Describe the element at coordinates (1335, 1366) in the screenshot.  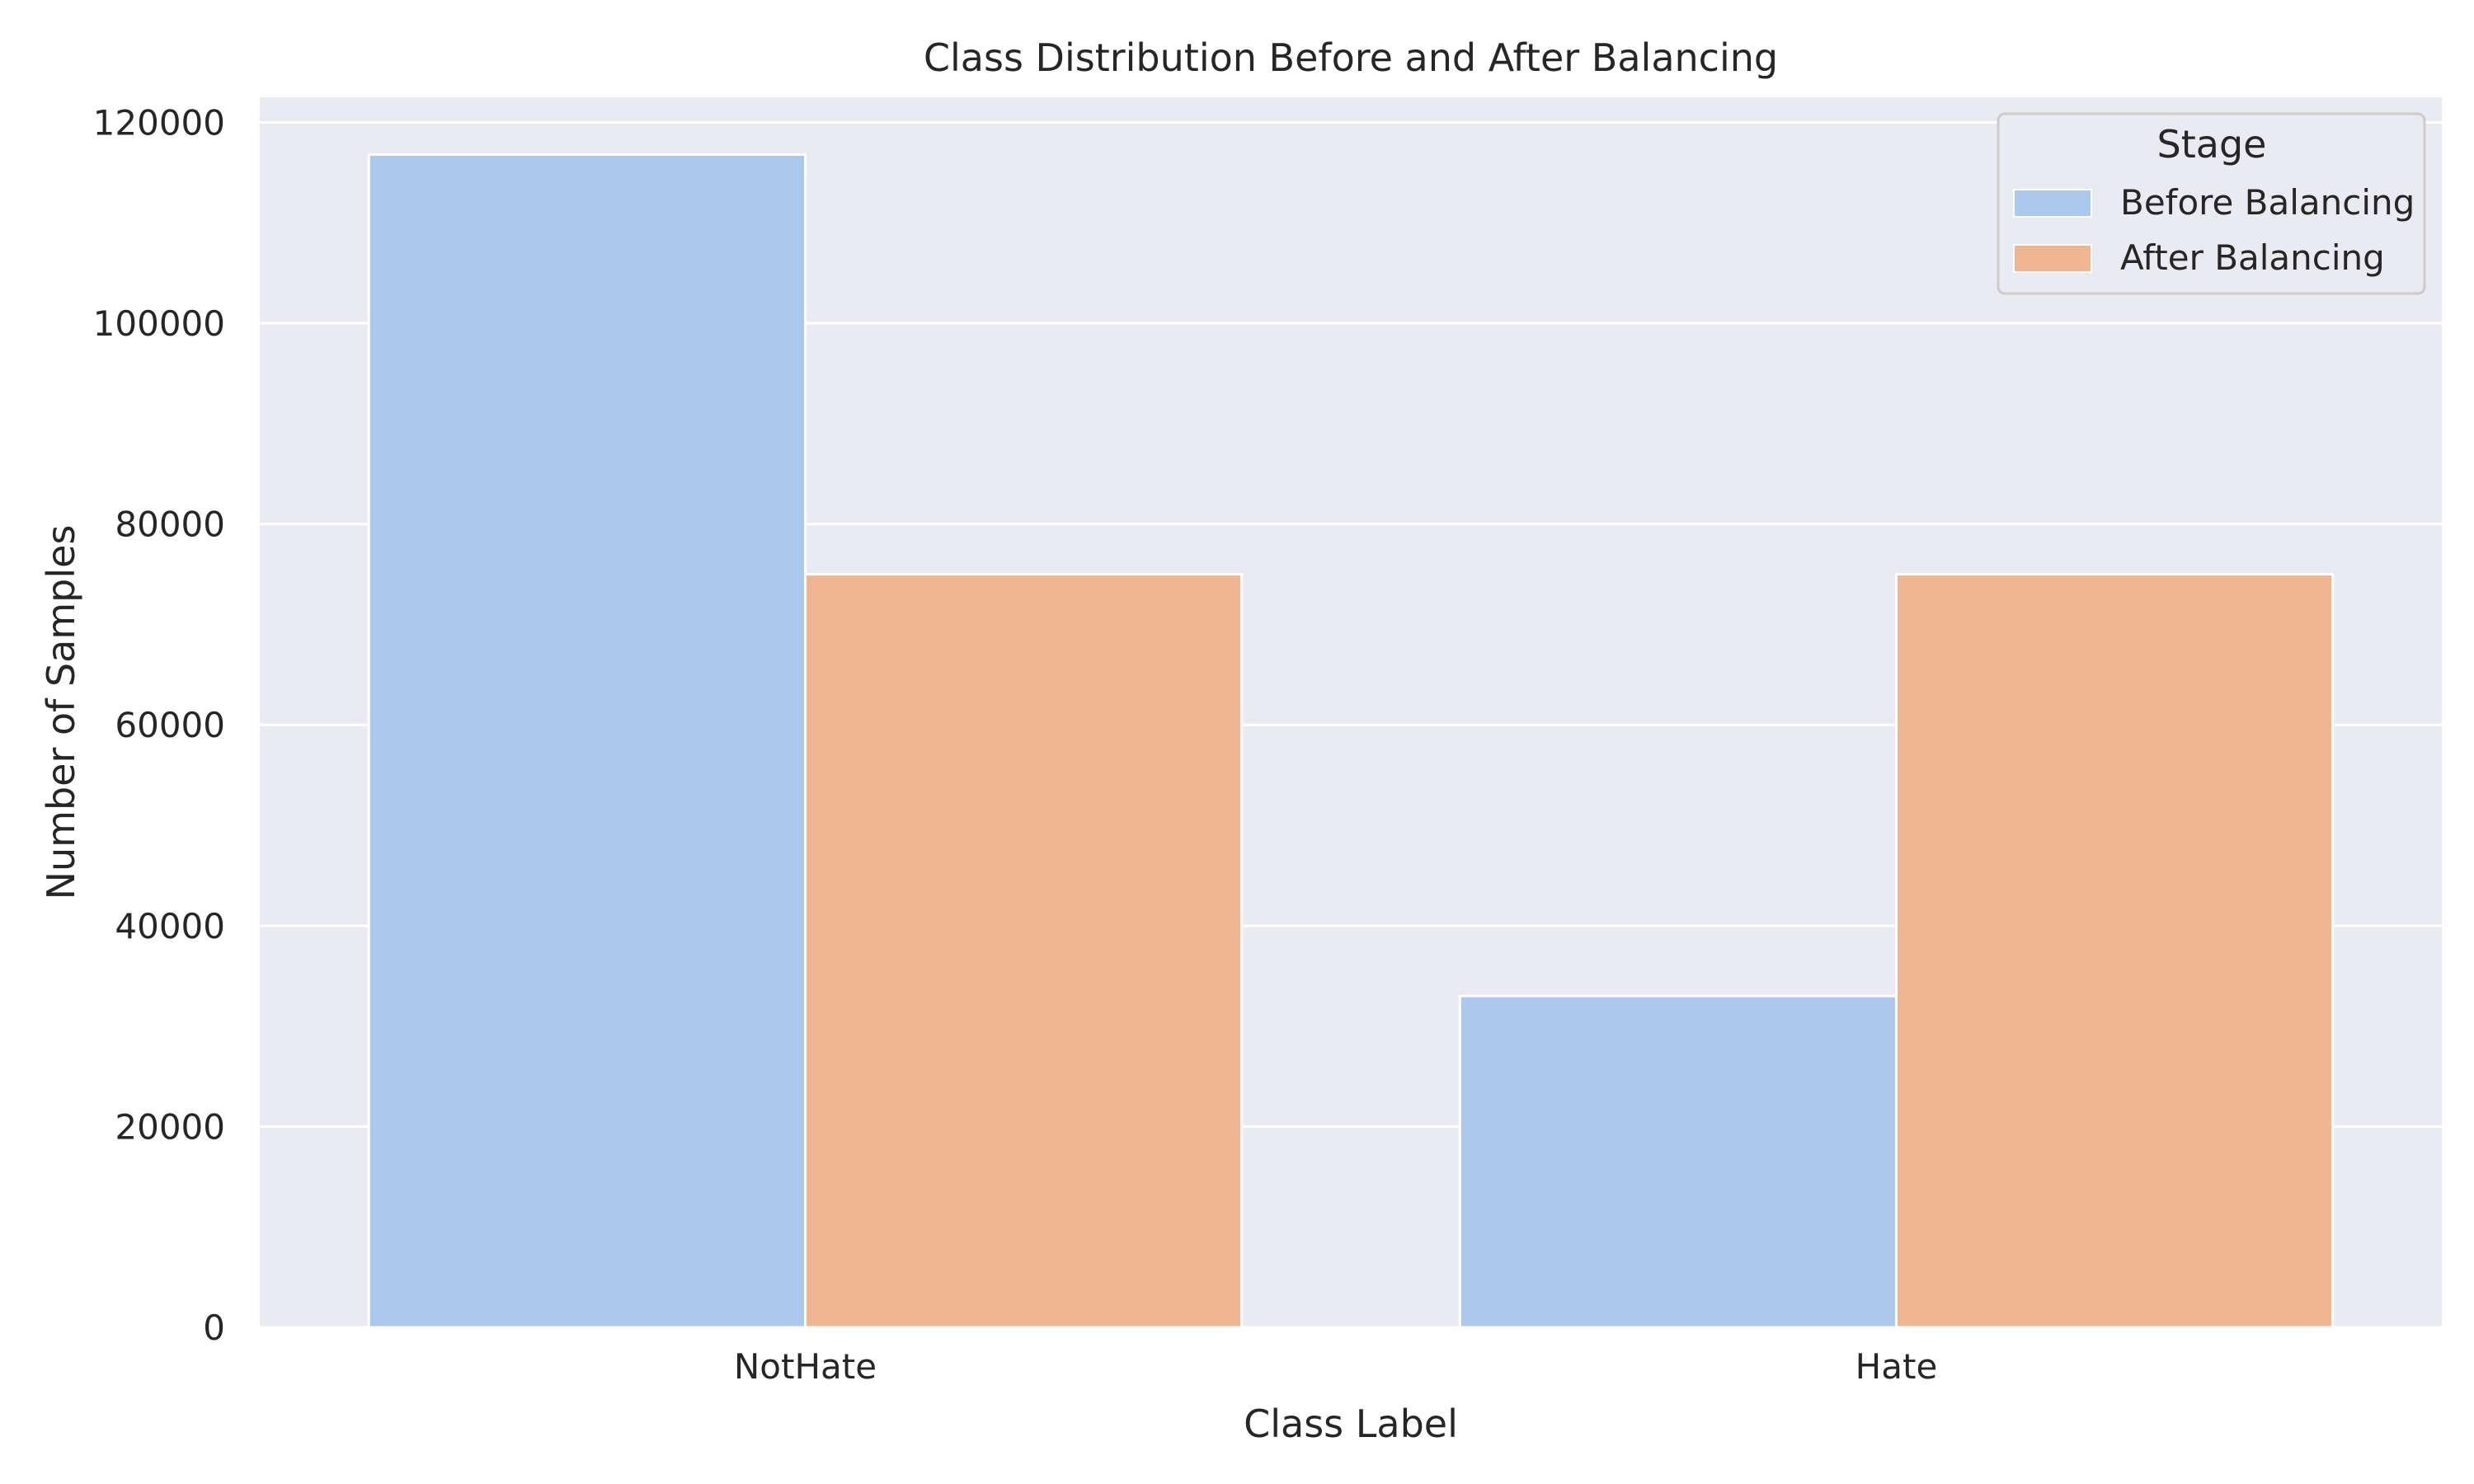
I see `x-tick-labels: NotHate Hate` at that location.